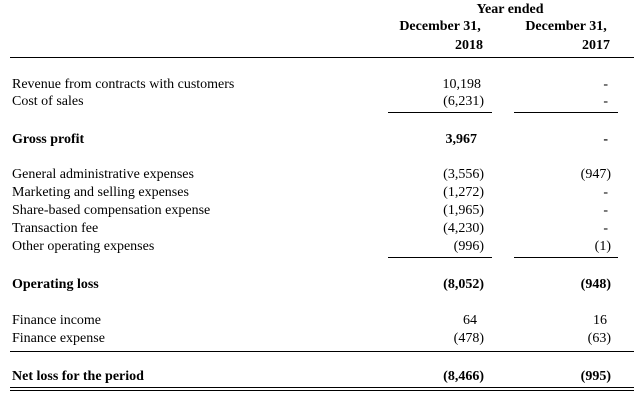 This screenshot has height=402, width=640. I want to click on row-label: Revenue from contracts with customers, so click(123, 84).